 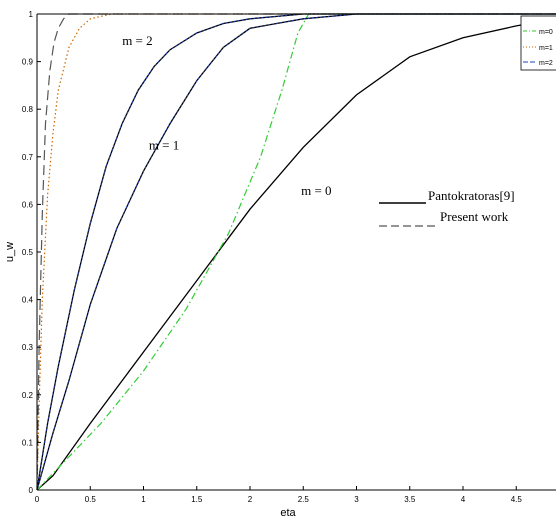 What do you see at coordinates (28, 252) in the screenshot?
I see `y-tick-label: 0.5` at bounding box center [28, 252].